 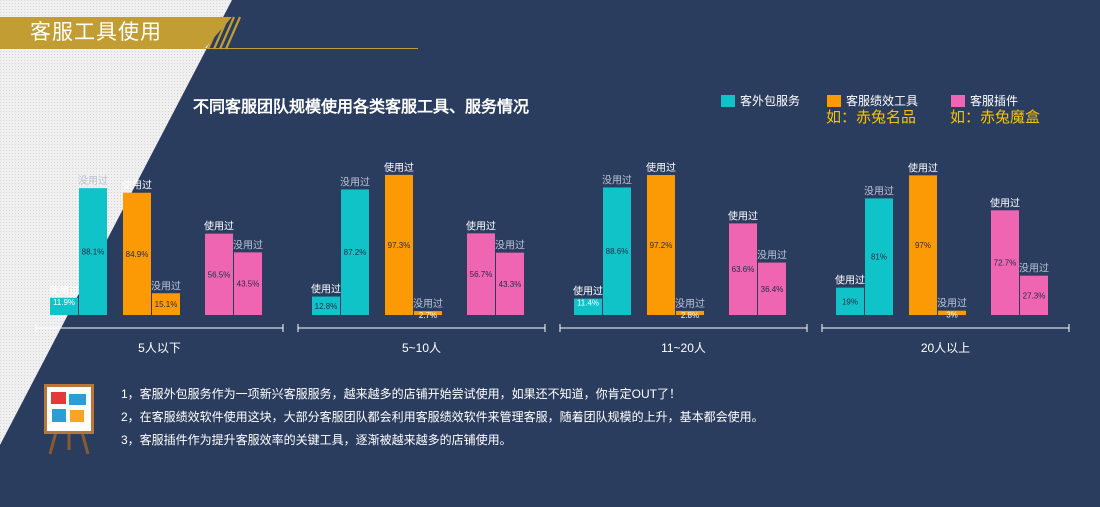 I want to click on x-tick-label: 5人以下, so click(x=159, y=348).